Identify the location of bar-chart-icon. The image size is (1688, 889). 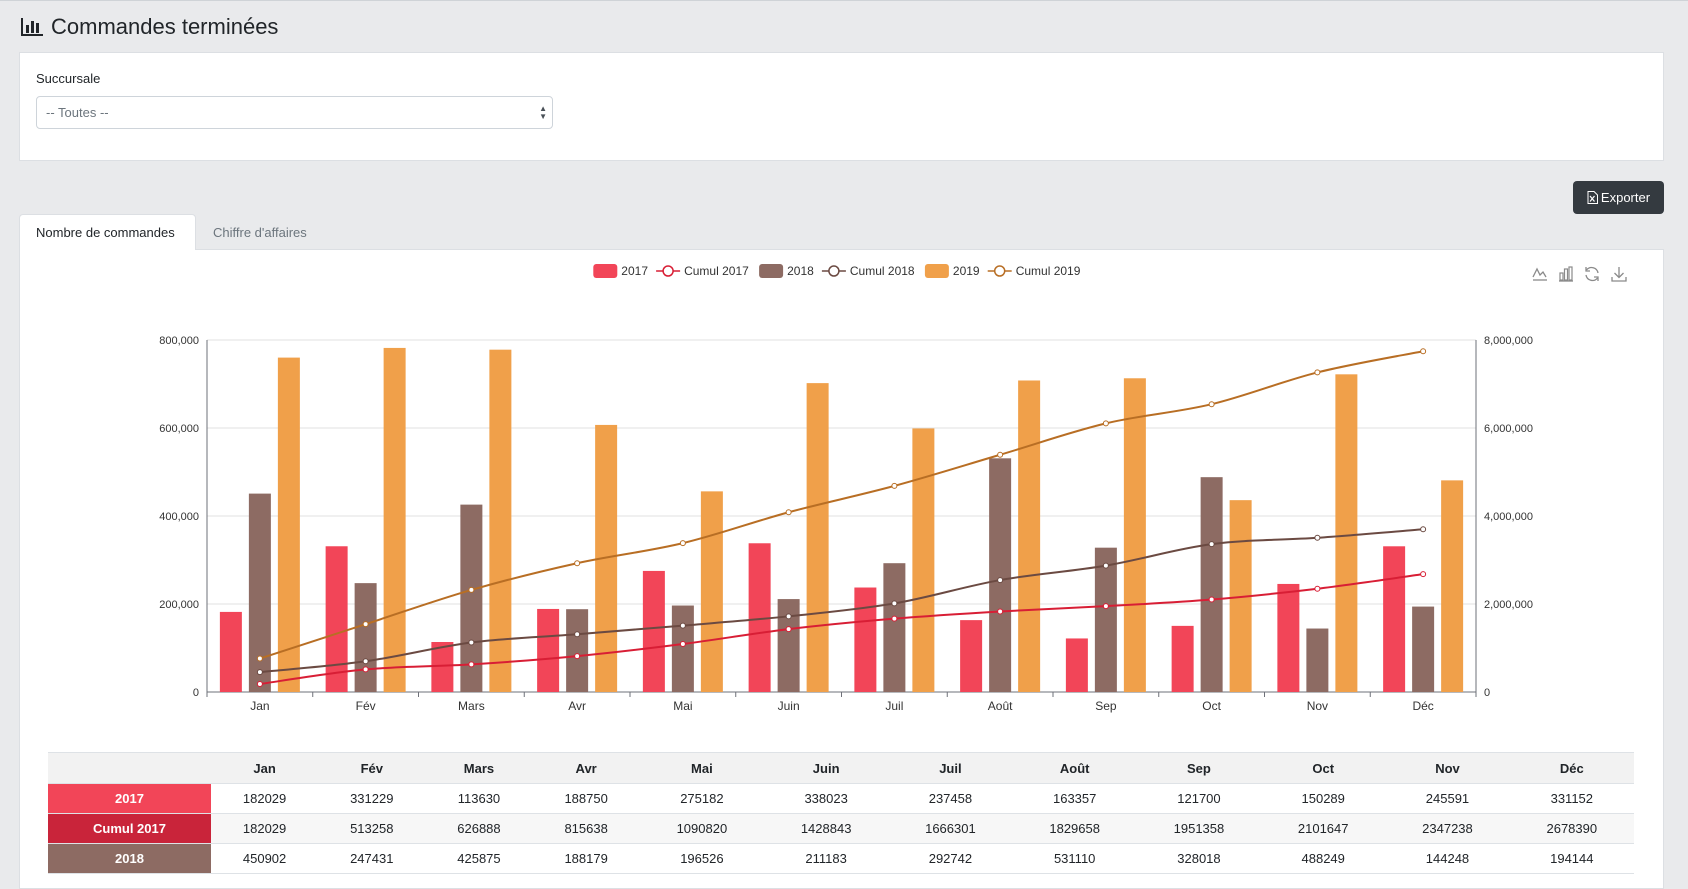
(1566, 274).